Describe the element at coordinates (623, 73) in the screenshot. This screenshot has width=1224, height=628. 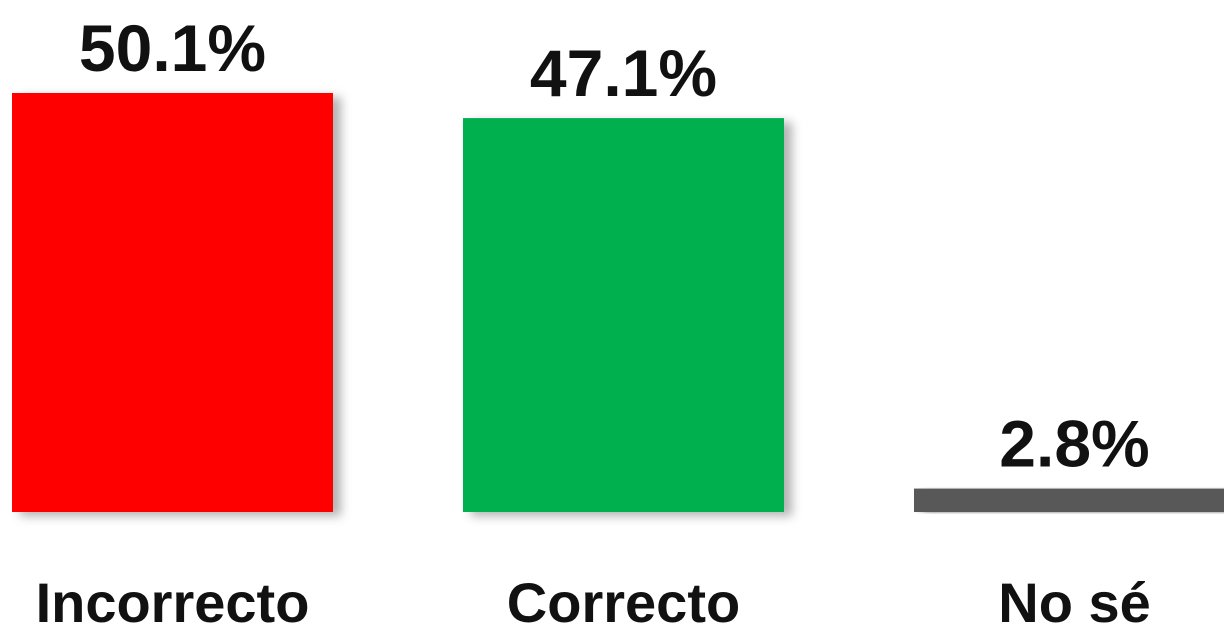
I see `value-label: 47.1%` at that location.